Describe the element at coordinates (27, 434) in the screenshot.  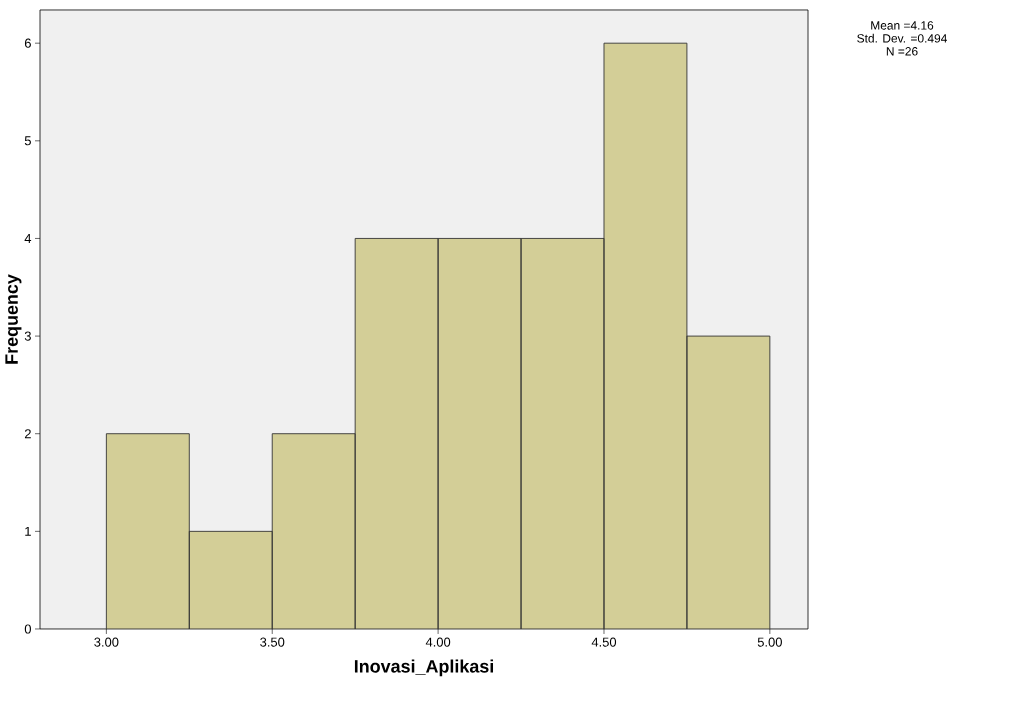
I see `y-tick-label: 2` at that location.